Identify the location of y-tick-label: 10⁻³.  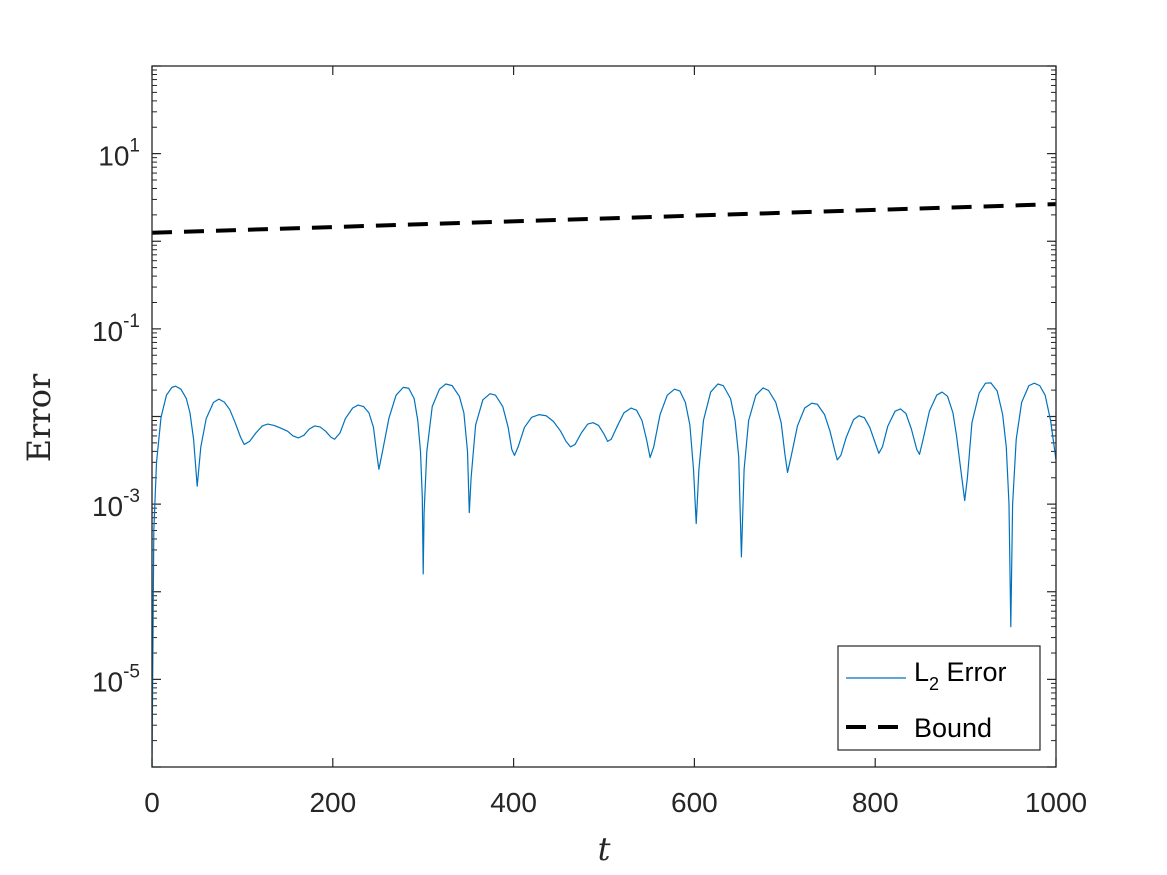
(116, 504).